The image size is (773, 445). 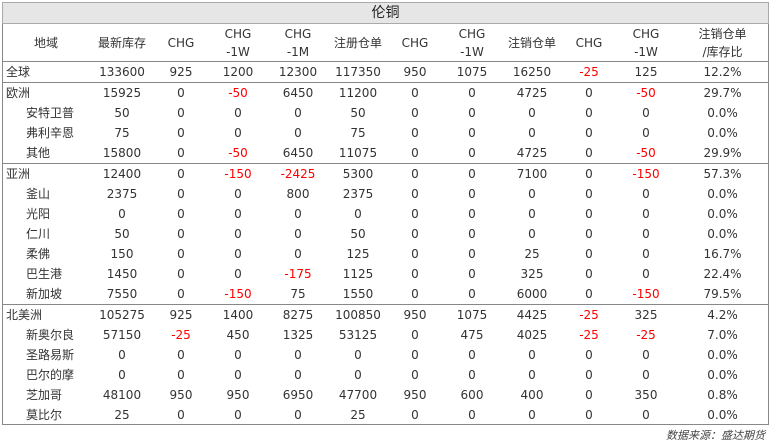 What do you see at coordinates (385, 92) in the screenshot?
I see `table-row: 欧洲 15925 0 -50 6450 11200 0 0 4725 0 -50 29.7%` at bounding box center [385, 92].